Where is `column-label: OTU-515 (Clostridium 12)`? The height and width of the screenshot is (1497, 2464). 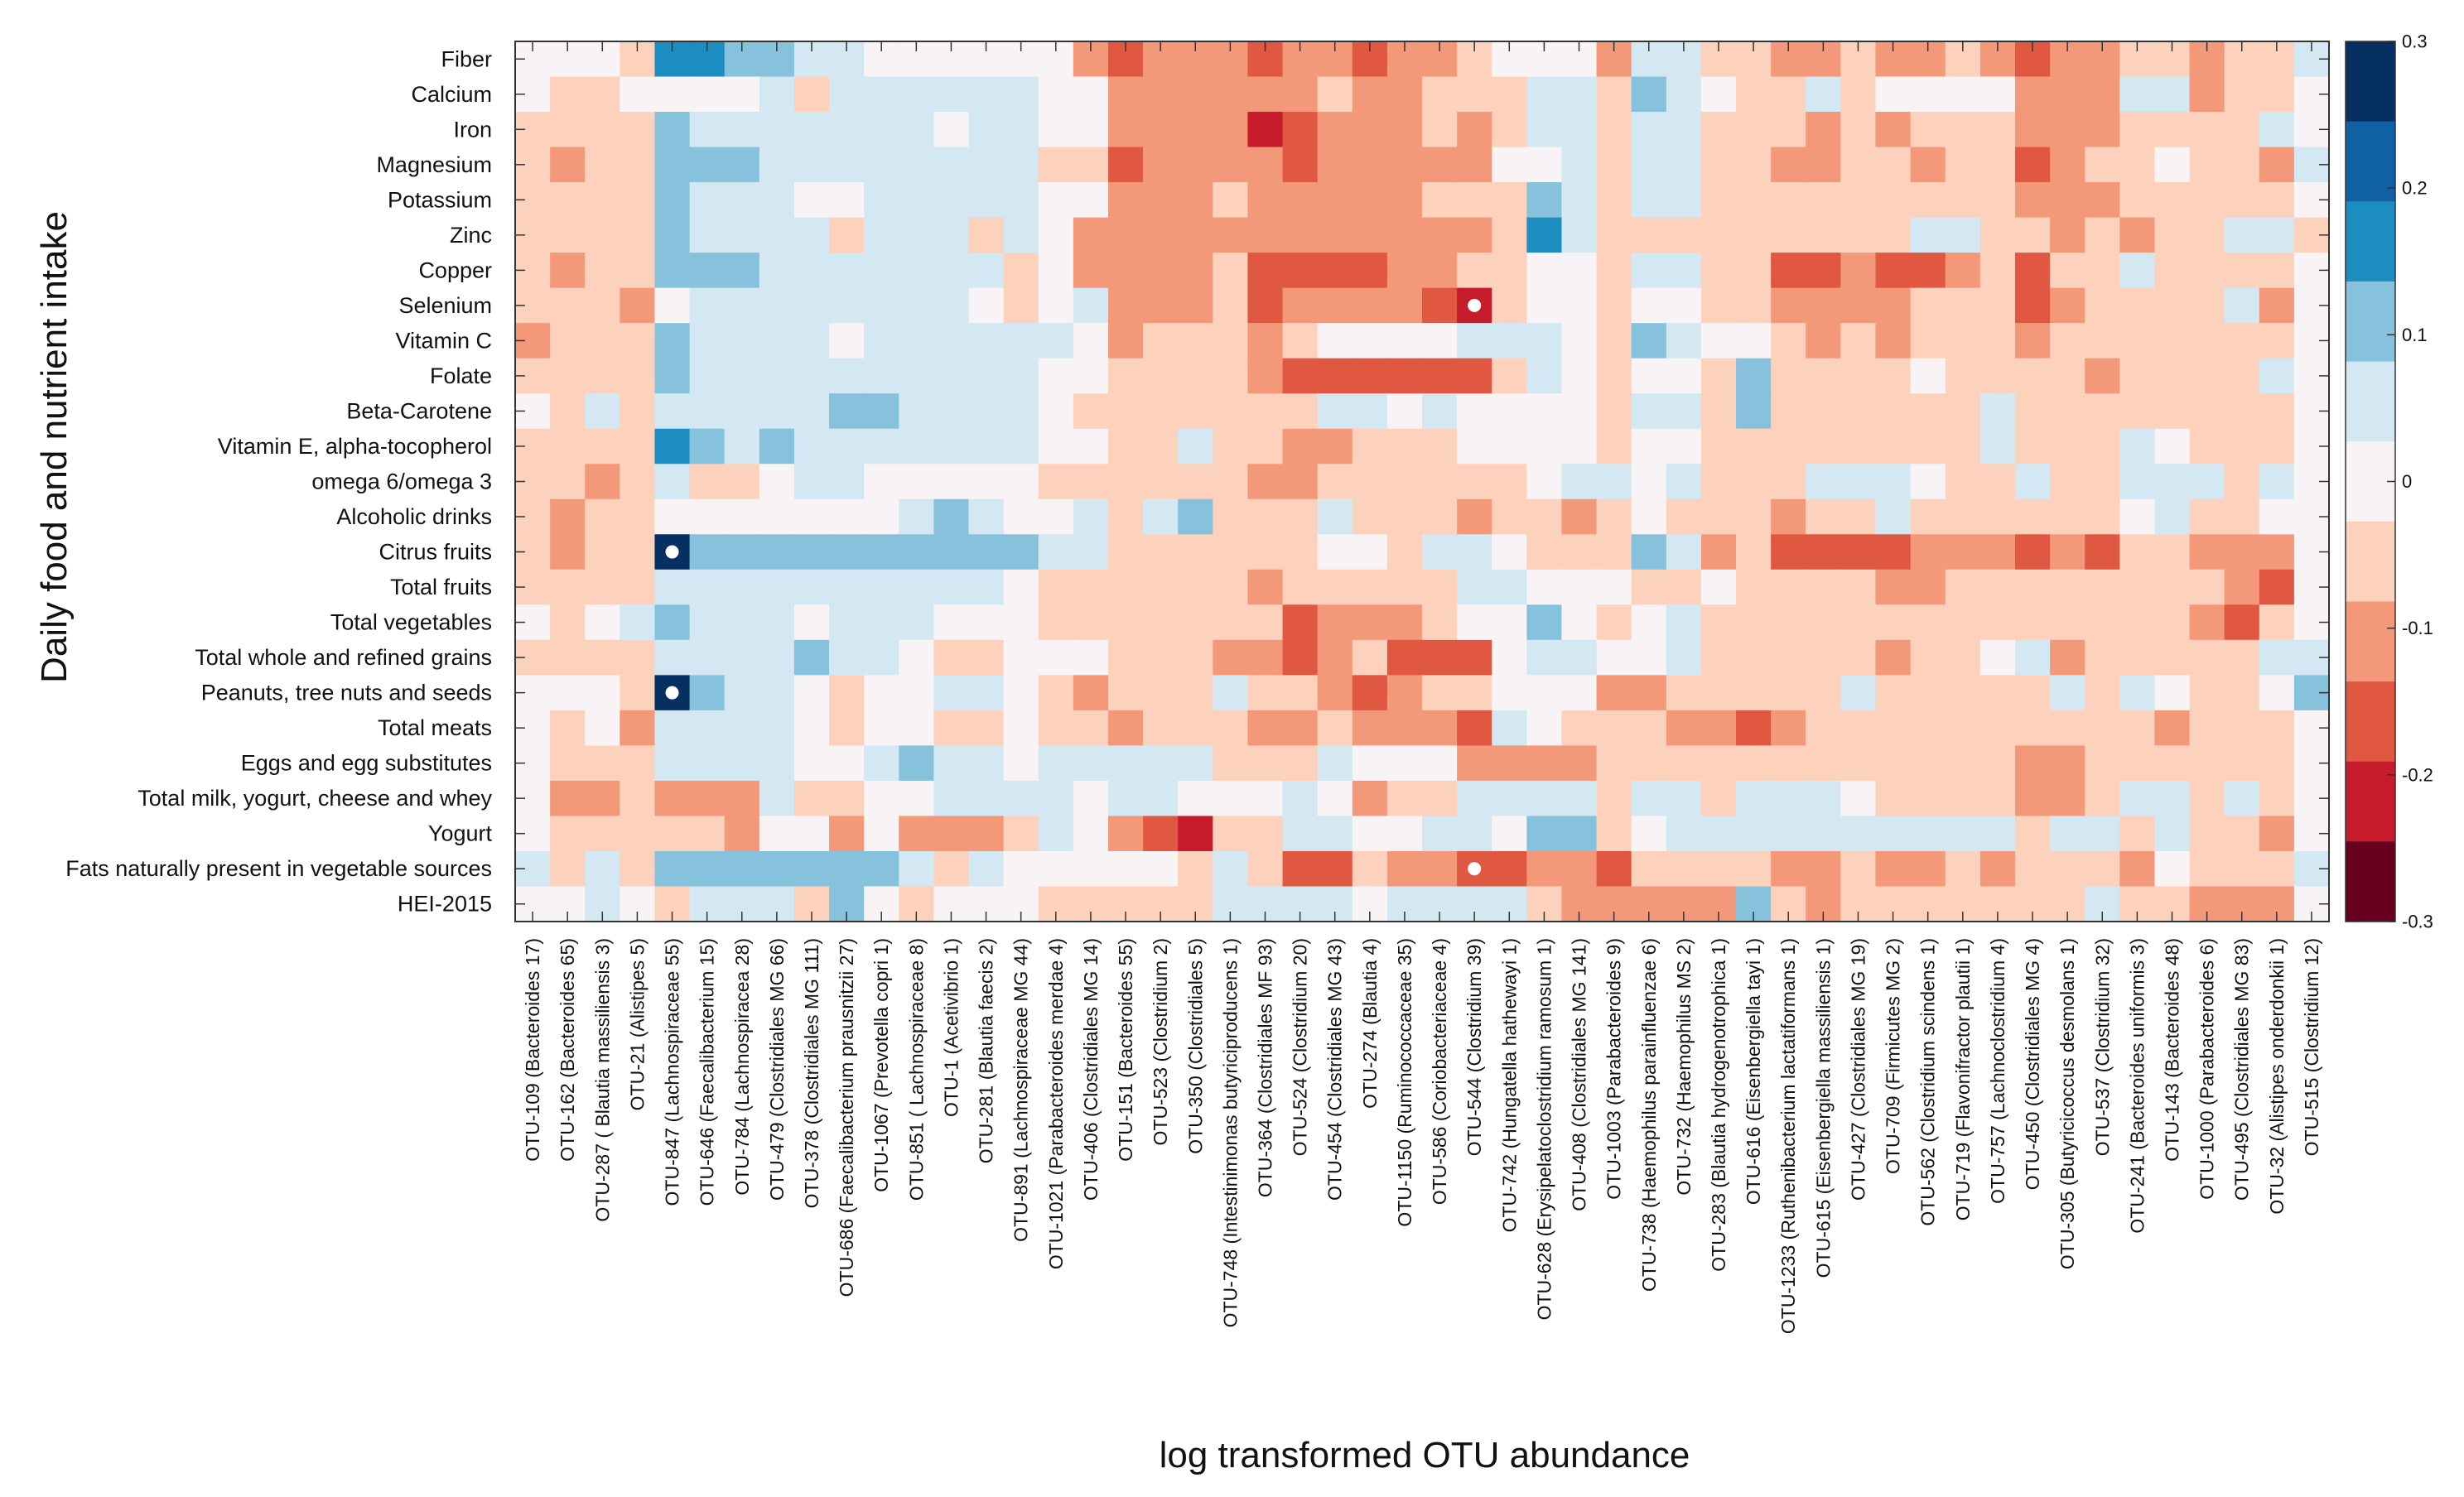 column-label: OTU-515 (Clostridium 12) is located at coordinates (2311, 1047).